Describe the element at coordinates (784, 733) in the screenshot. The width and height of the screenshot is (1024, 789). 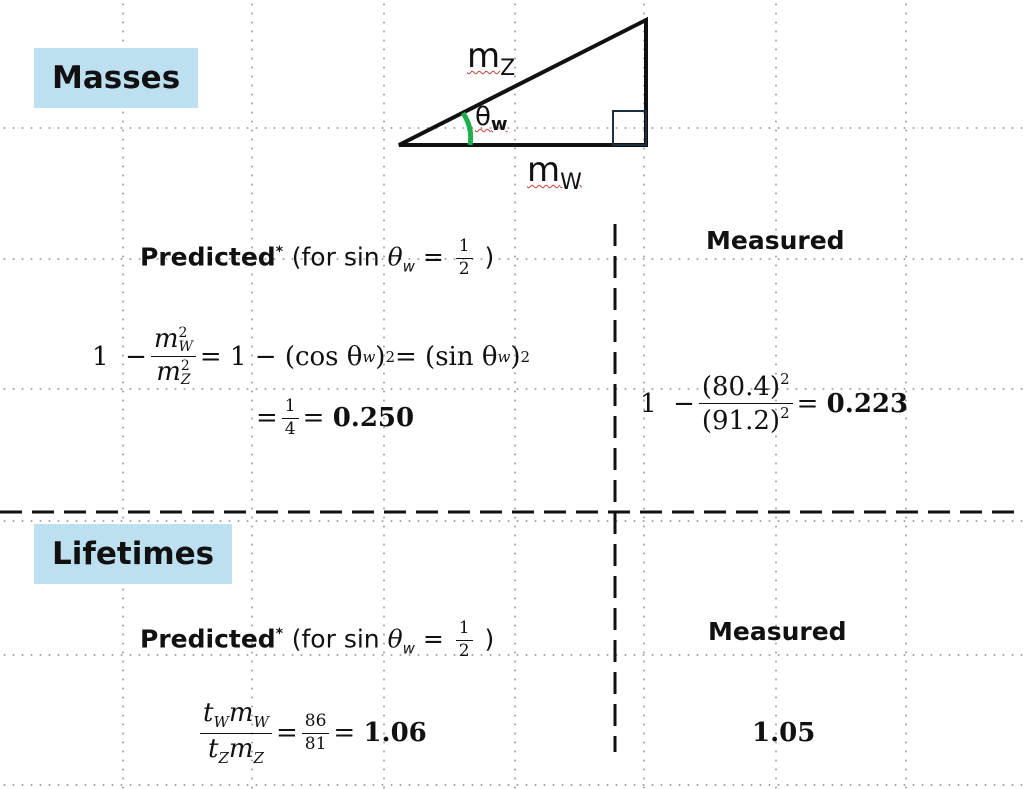
I see `lifetimes-measured-value: 1.05` at that location.